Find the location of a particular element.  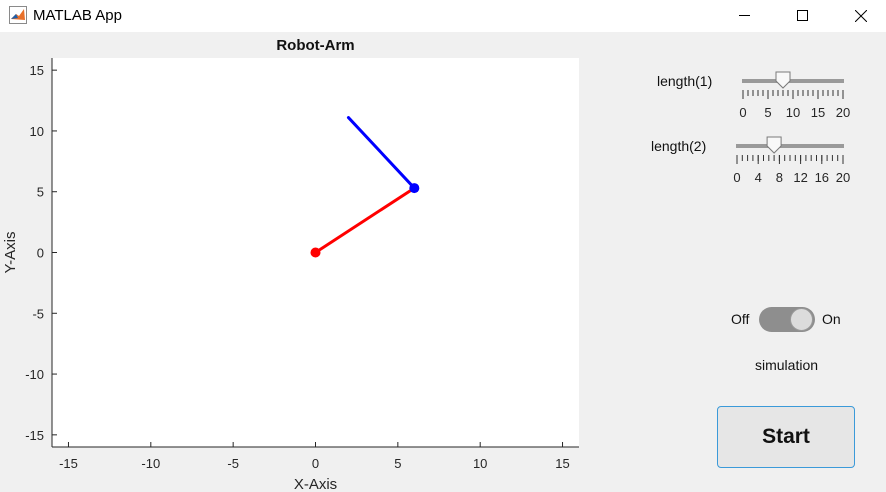

slider-tick-label: 12 is located at coordinates (800, 177).